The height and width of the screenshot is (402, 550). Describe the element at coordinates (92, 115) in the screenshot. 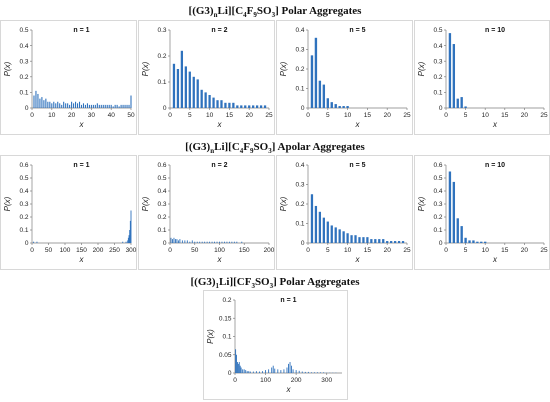

I see `x-tick-label: 30` at that location.